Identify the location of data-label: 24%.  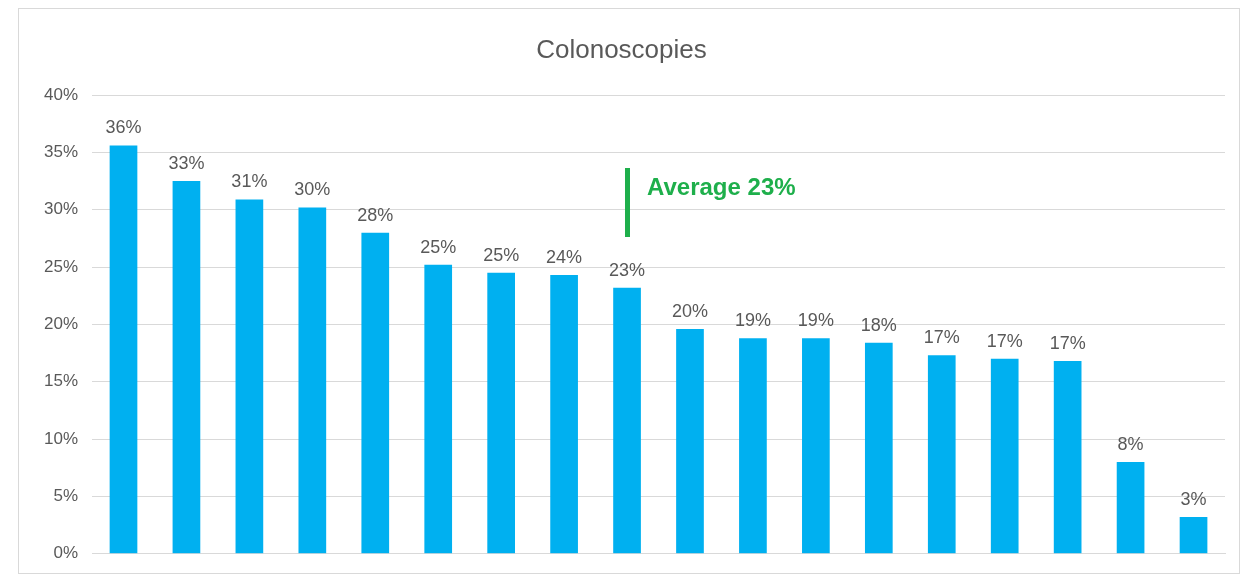
(564, 257).